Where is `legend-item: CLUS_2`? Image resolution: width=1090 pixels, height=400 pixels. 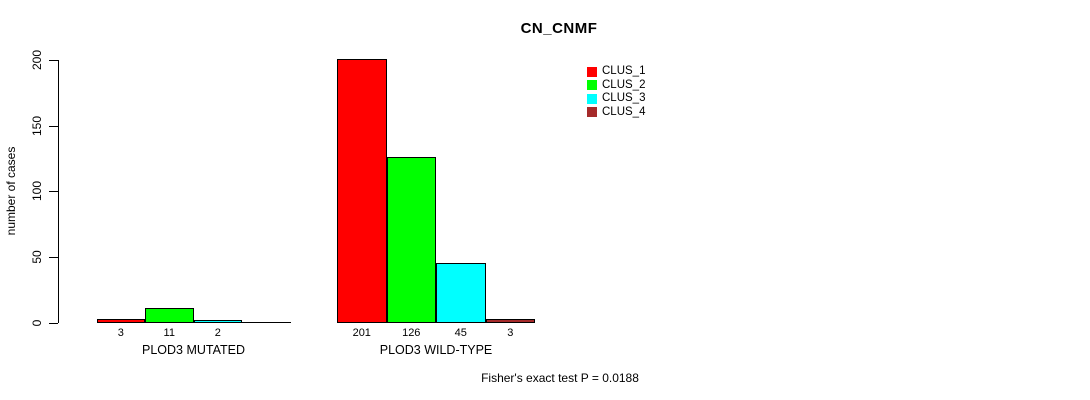 legend-item: CLUS_2 is located at coordinates (616, 86).